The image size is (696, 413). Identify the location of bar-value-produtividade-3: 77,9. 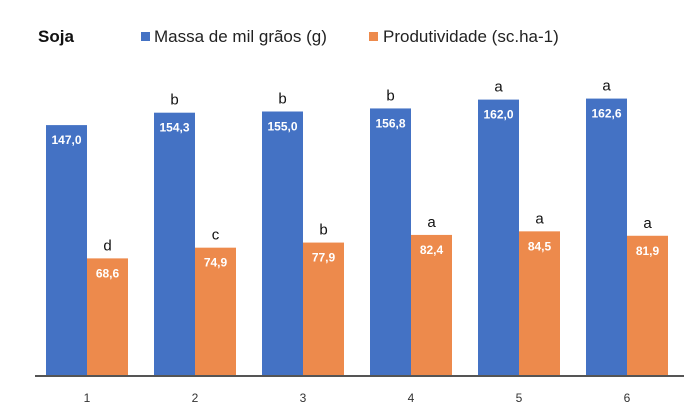
(324, 258).